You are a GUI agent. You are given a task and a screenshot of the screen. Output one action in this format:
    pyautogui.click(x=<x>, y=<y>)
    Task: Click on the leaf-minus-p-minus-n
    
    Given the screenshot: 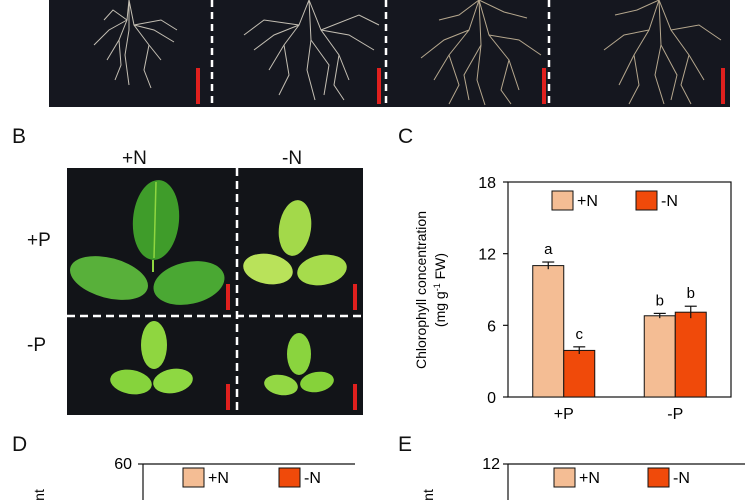 What is the action you would take?
    pyautogui.click(x=299, y=364)
    